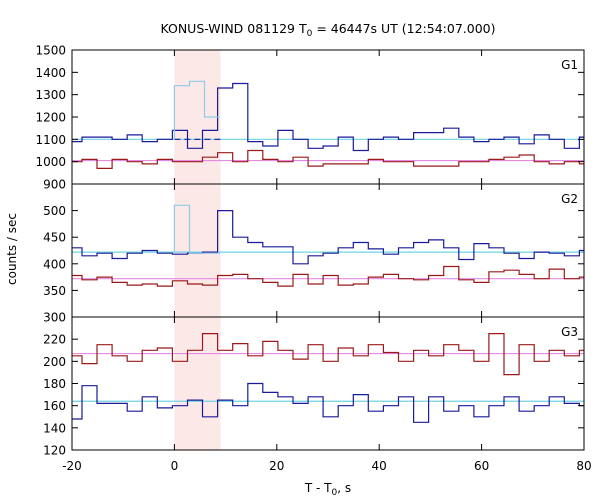 Image resolution: width=600 pixels, height=500 pixels. I want to click on panel-label: G2, so click(569, 199).